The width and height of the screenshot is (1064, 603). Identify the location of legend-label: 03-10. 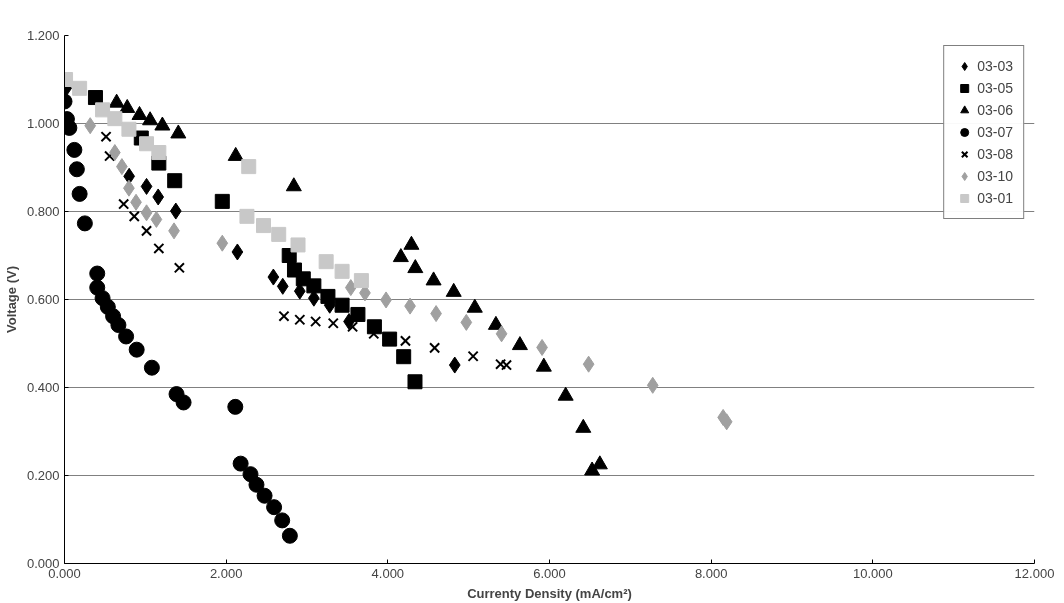
(995, 176).